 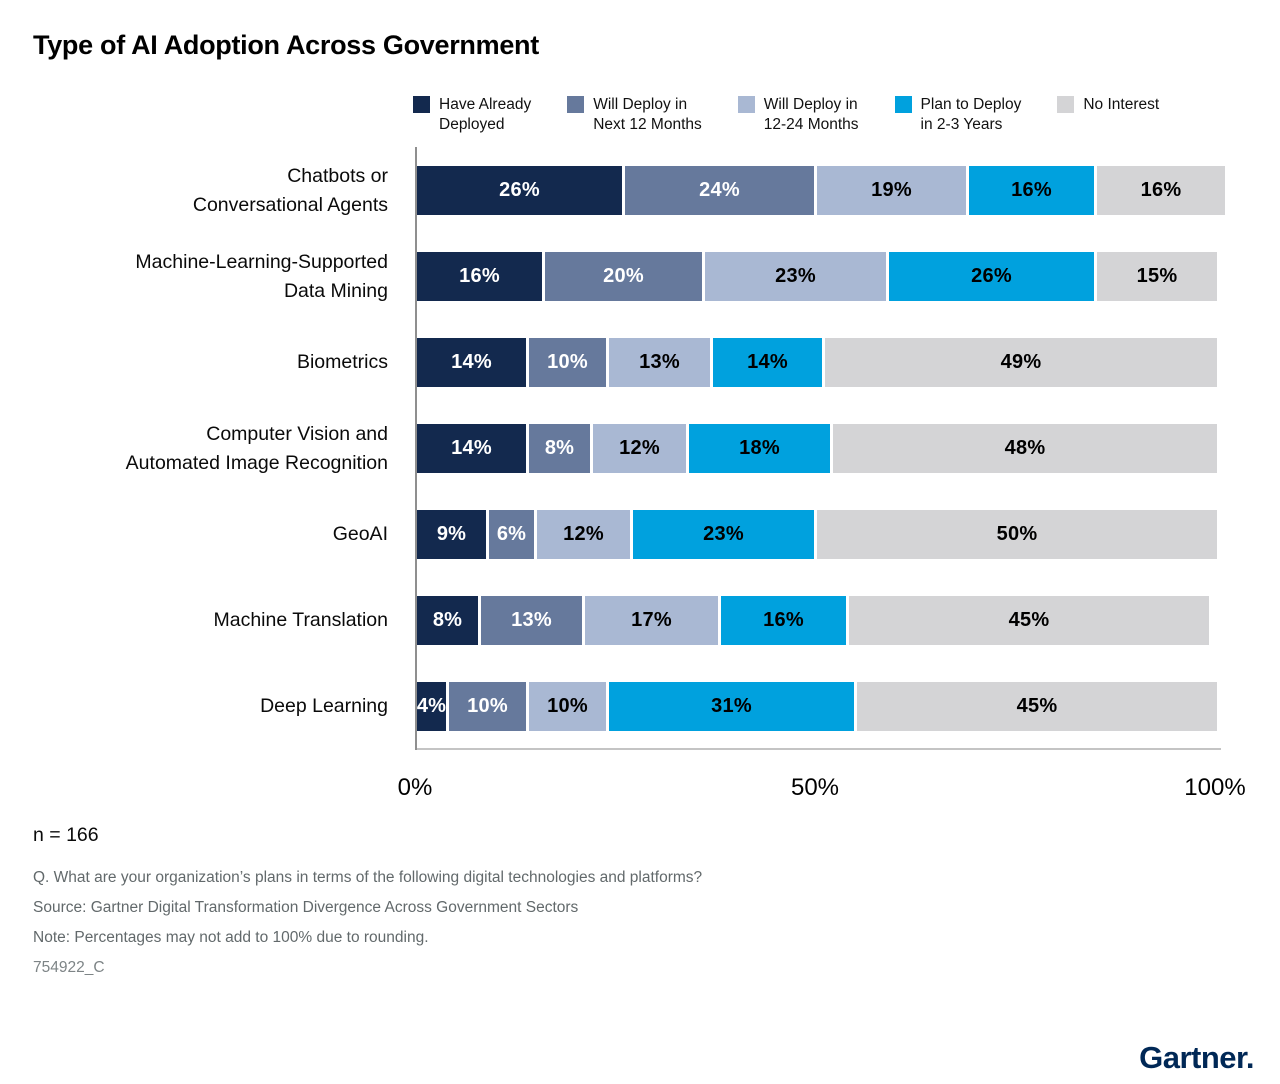 I want to click on bar-segment: 15%, so click(x=1157, y=276).